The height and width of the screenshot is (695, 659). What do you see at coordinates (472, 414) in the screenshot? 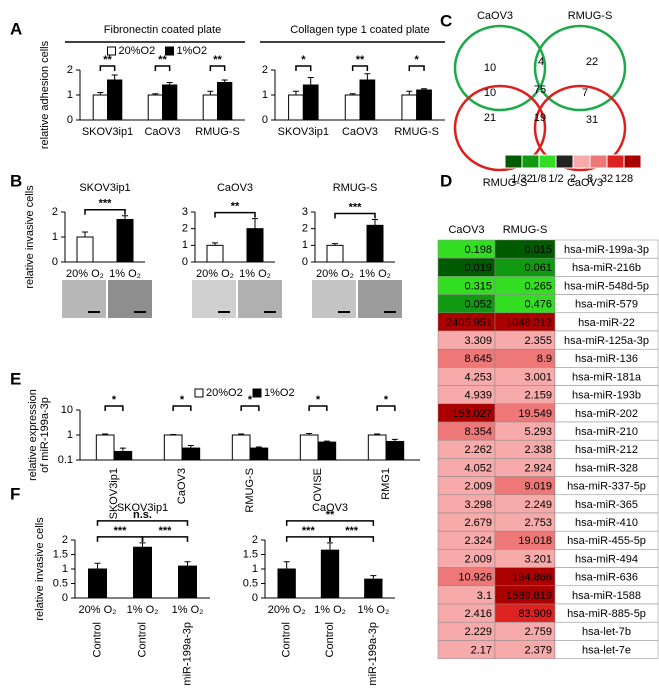
I see `cell-value: 153.027` at bounding box center [472, 414].